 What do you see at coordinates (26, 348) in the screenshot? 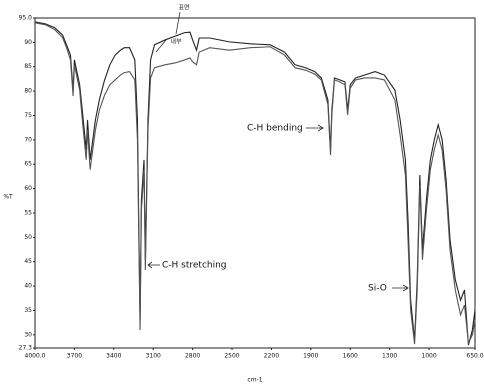
I see `y-tick-label: 27.3` at bounding box center [26, 348].